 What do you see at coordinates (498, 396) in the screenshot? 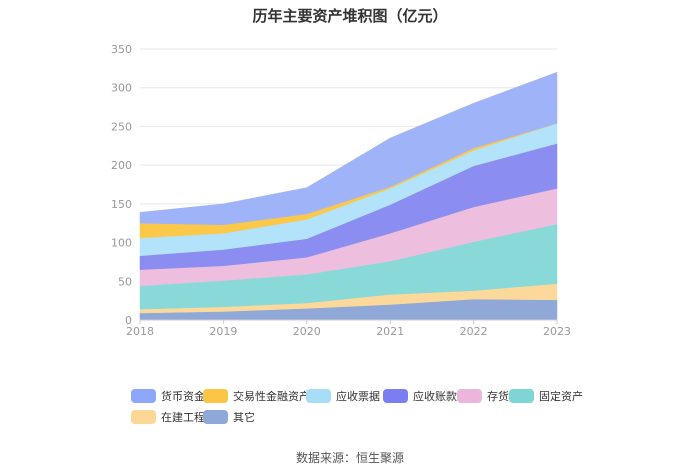
I see `legend-label: 存货` at bounding box center [498, 396].